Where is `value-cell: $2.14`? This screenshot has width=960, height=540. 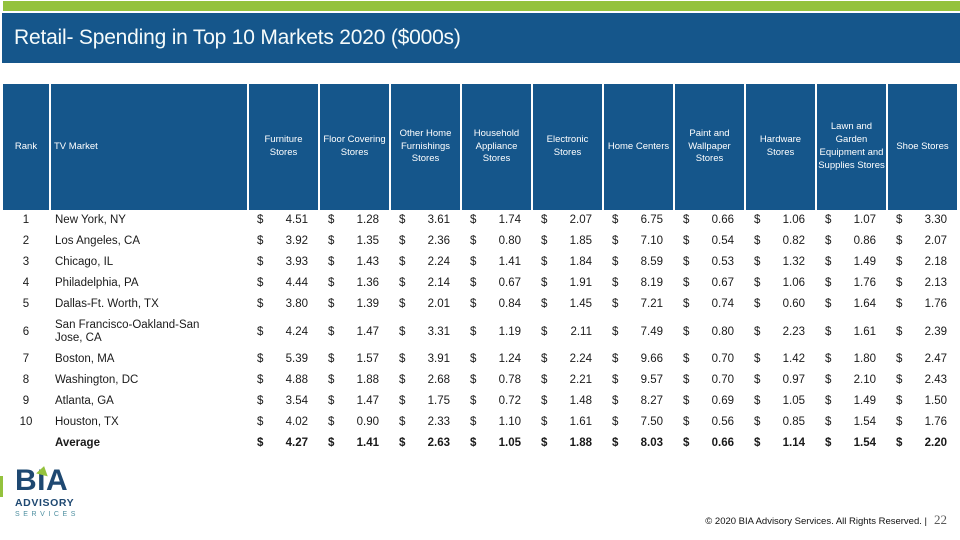
value-cell: $2.14 is located at coordinates (425, 283).